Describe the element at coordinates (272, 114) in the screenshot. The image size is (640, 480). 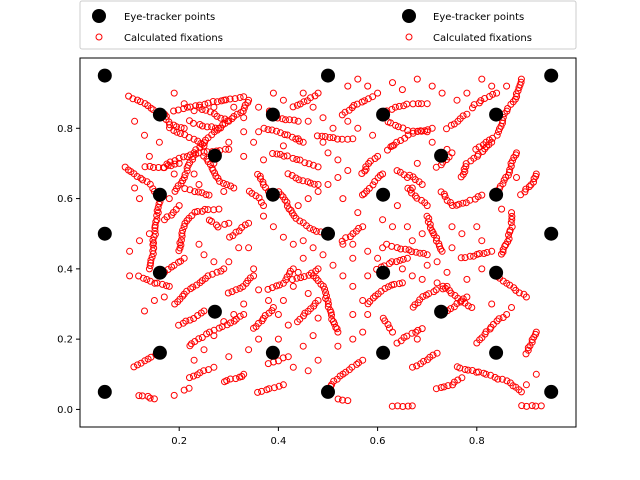
I see `eye-tracker-point` at that location.